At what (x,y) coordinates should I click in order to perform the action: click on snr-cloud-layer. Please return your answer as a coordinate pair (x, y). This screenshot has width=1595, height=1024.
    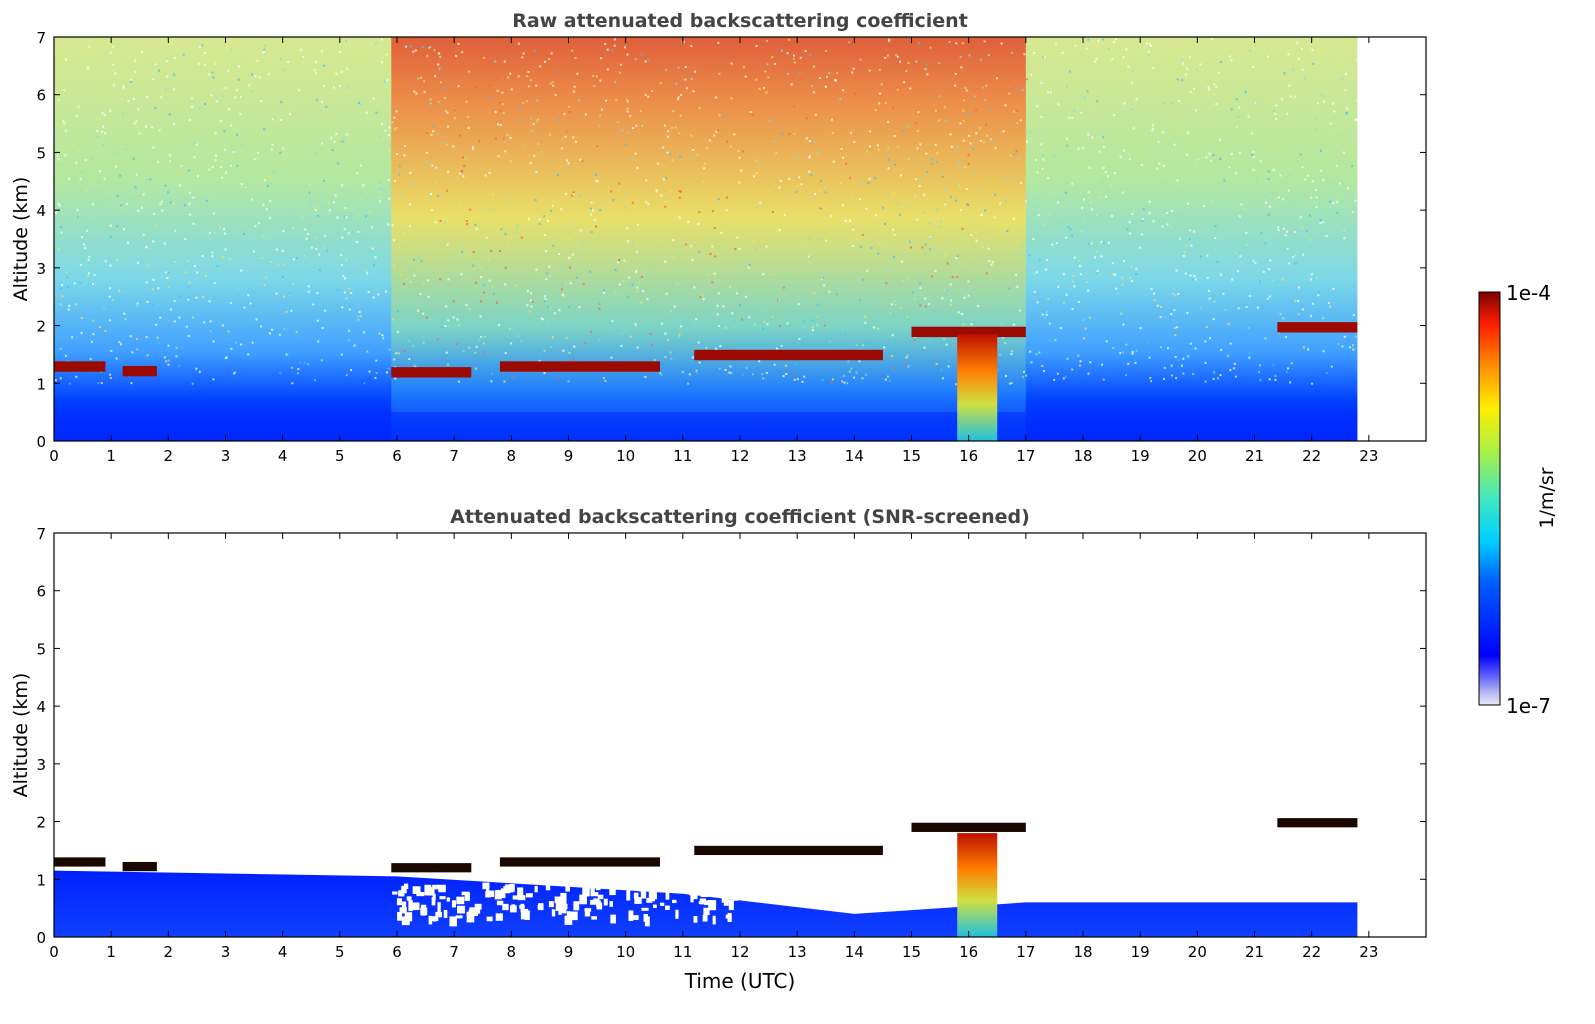
    Looking at the image, I should click on (788, 850).